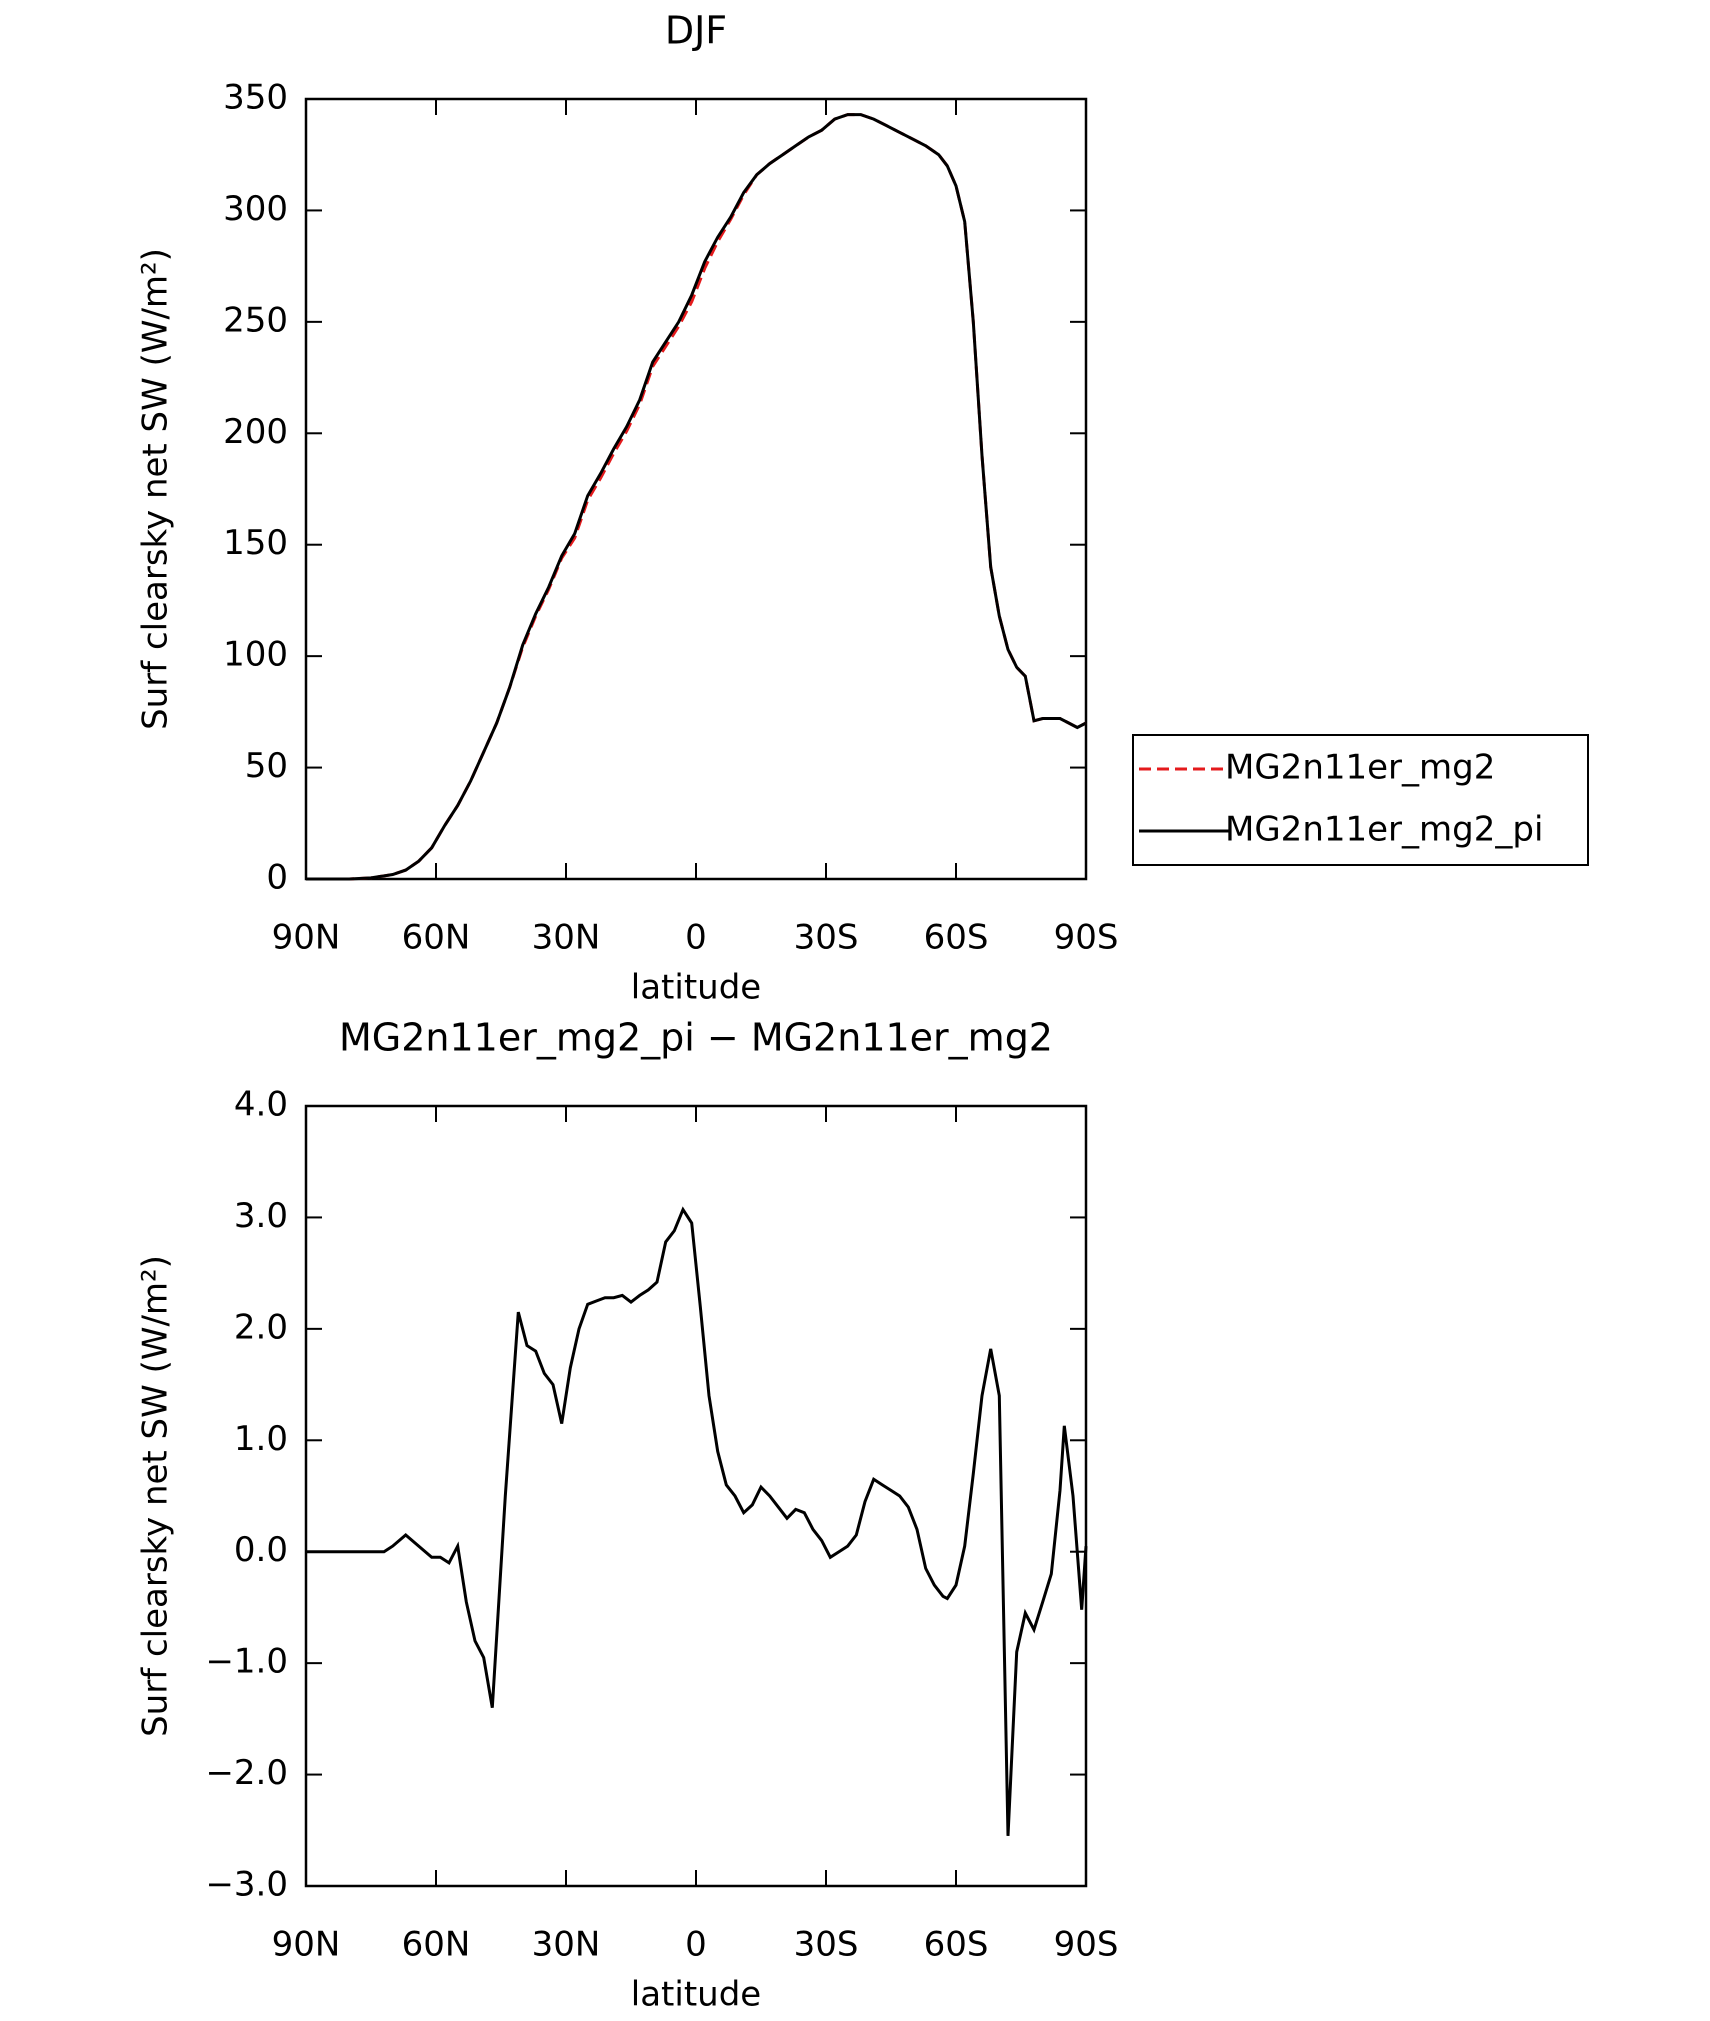 This screenshot has width=1710, height=2021. What do you see at coordinates (246, 1662) in the screenshot?
I see `y-tick-label: −1.0` at bounding box center [246, 1662].